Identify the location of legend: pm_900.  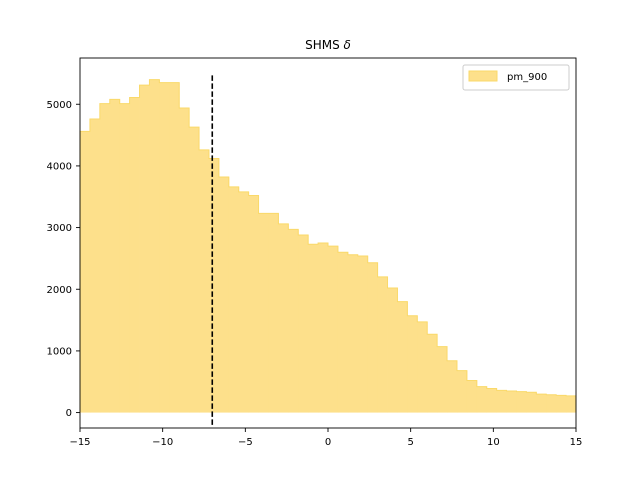
(516, 77).